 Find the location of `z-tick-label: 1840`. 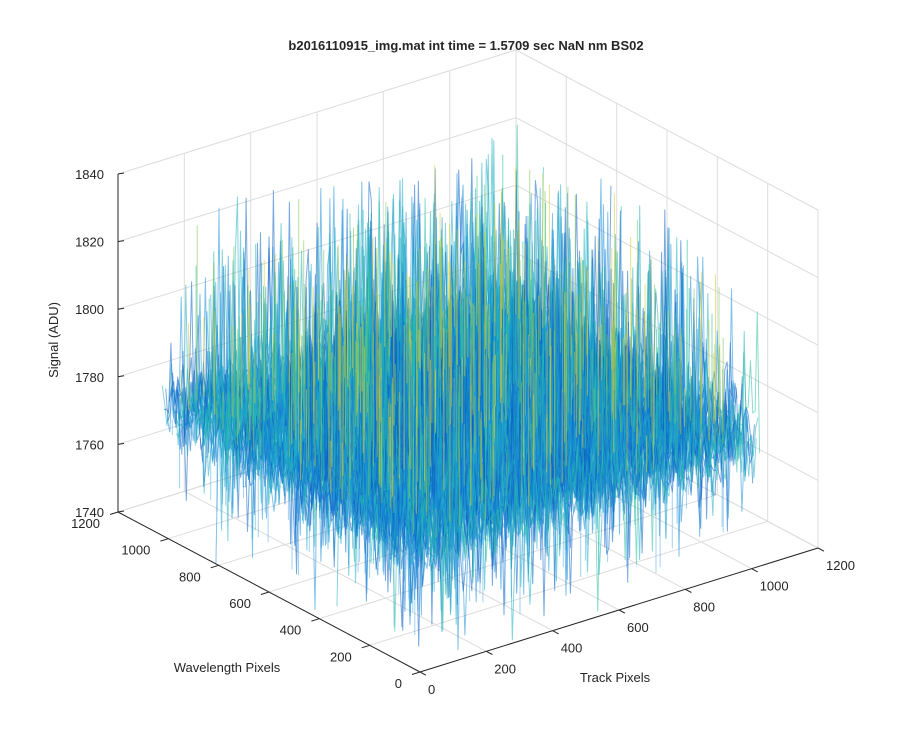

z-tick-label: 1840 is located at coordinates (89, 174).